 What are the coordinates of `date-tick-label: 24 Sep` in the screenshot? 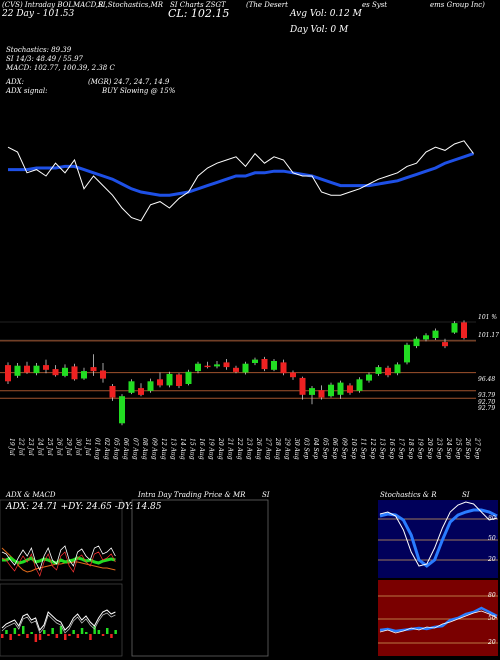 It's located at (448, 448).